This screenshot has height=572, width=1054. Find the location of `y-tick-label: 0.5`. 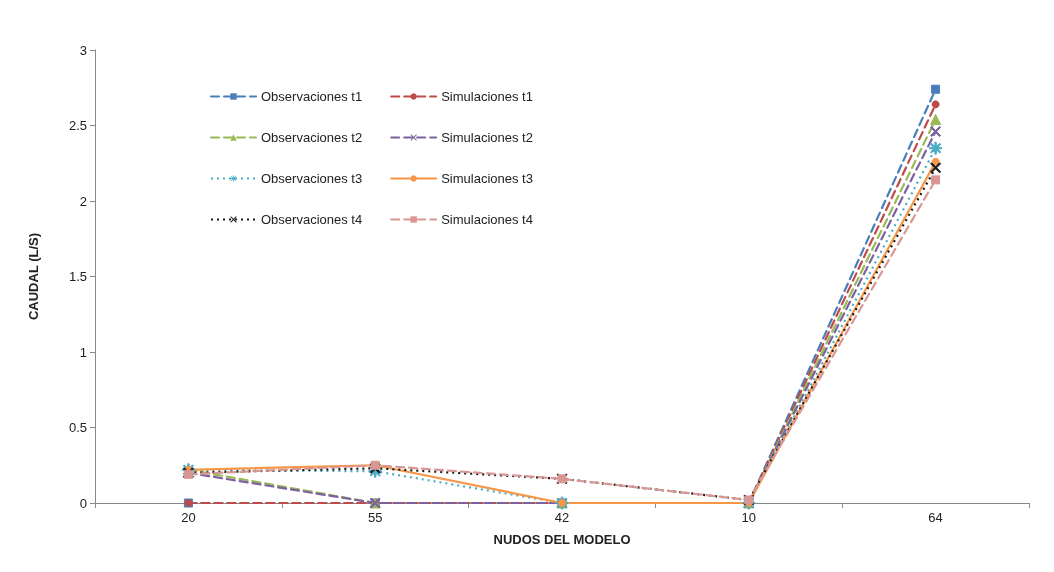

y-tick-label: 0.5 is located at coordinates (77, 427).